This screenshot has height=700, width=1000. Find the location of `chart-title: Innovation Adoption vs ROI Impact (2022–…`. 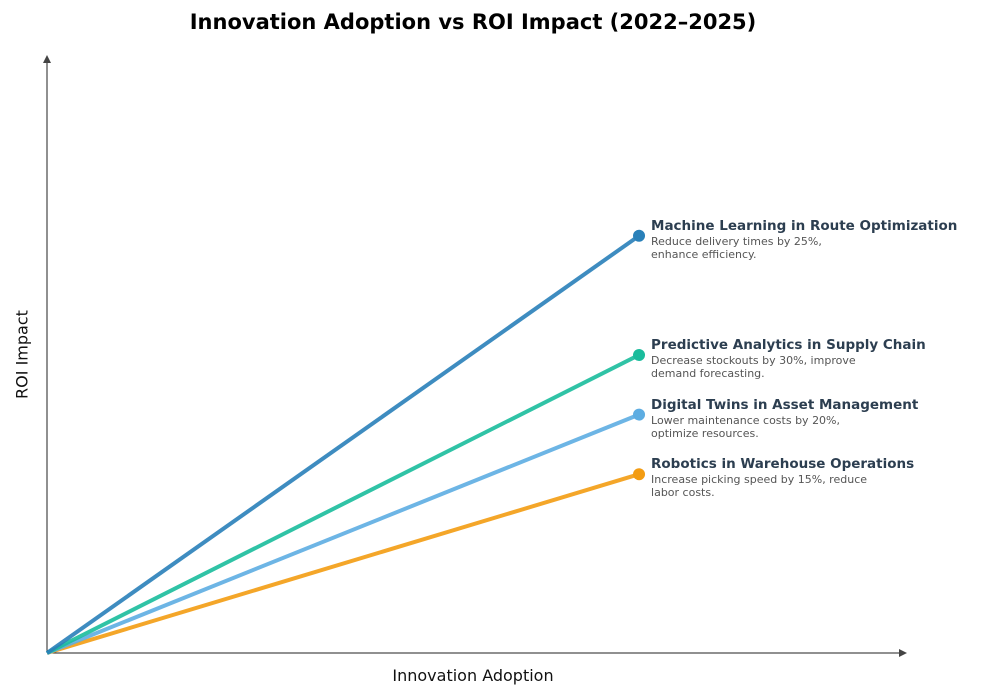

chart-title: Innovation Adoption vs ROI Impact (2022–… is located at coordinates (473, 22).